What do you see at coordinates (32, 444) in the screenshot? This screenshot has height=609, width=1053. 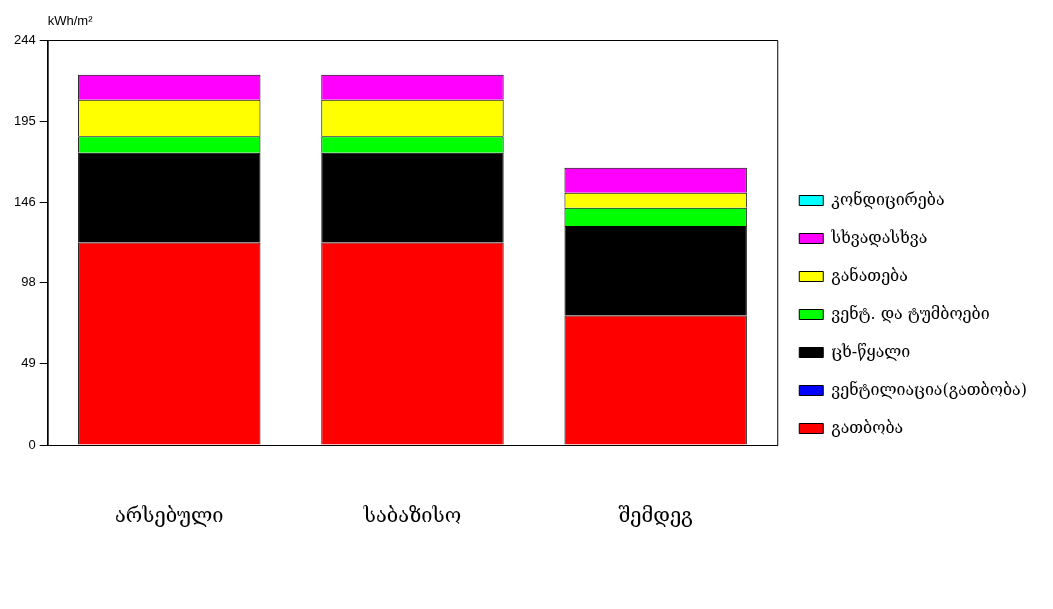 I see `y-tick-label: 0` at bounding box center [32, 444].